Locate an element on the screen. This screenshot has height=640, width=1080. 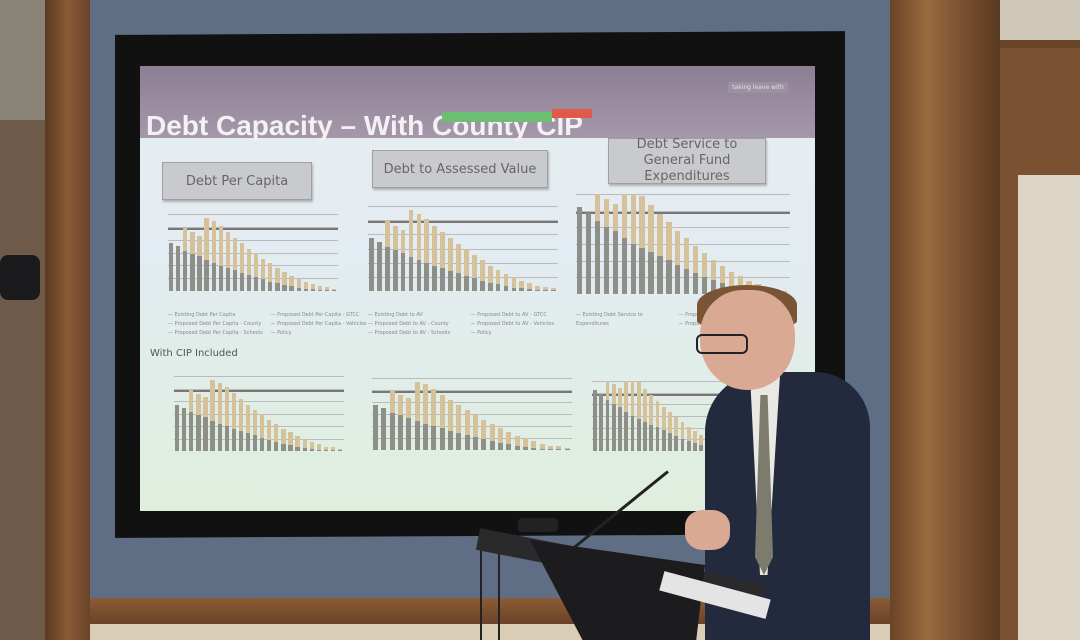
wood-column-left is located at coordinates (67, 320).